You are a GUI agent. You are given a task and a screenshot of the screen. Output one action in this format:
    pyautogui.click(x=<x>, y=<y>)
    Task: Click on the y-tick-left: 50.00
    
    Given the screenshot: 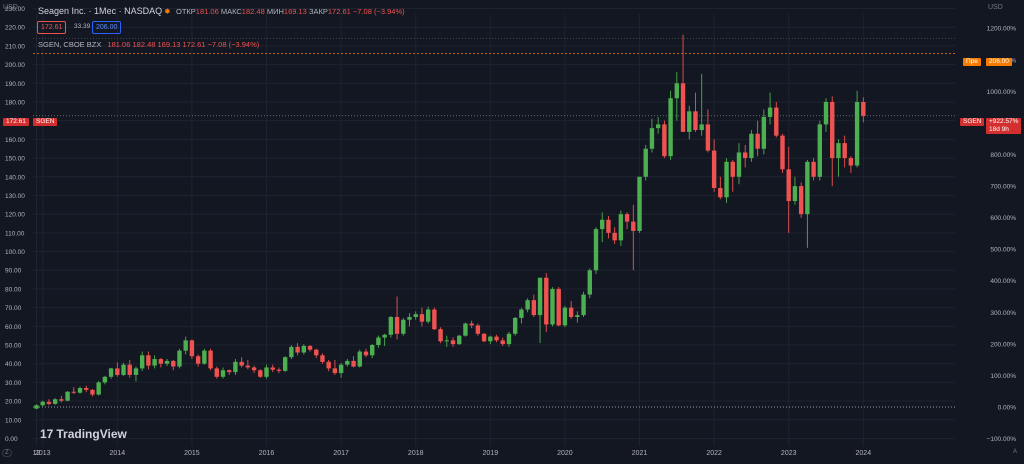 What is the action you would take?
    pyautogui.click(x=13, y=346)
    